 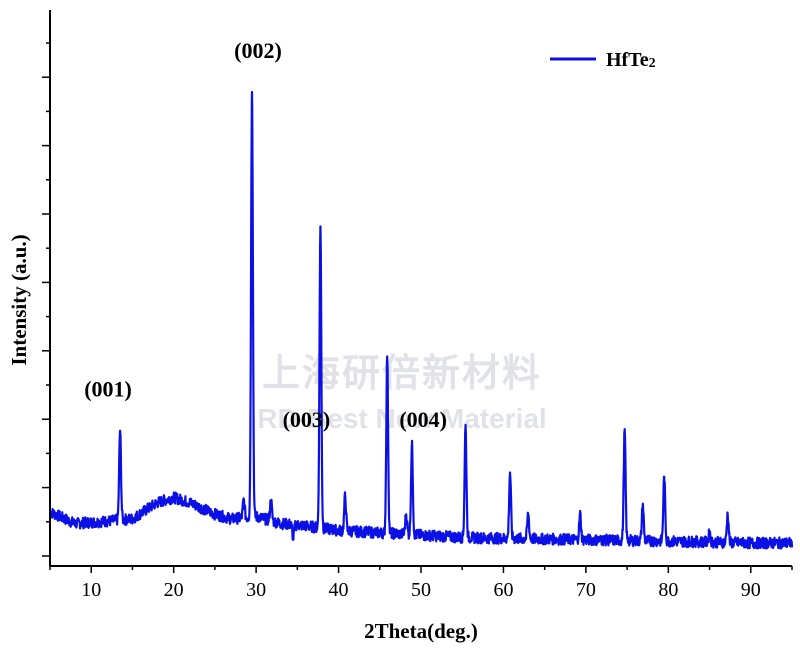 What do you see at coordinates (751, 590) in the screenshot?
I see `x-tick-label: 90` at bounding box center [751, 590].